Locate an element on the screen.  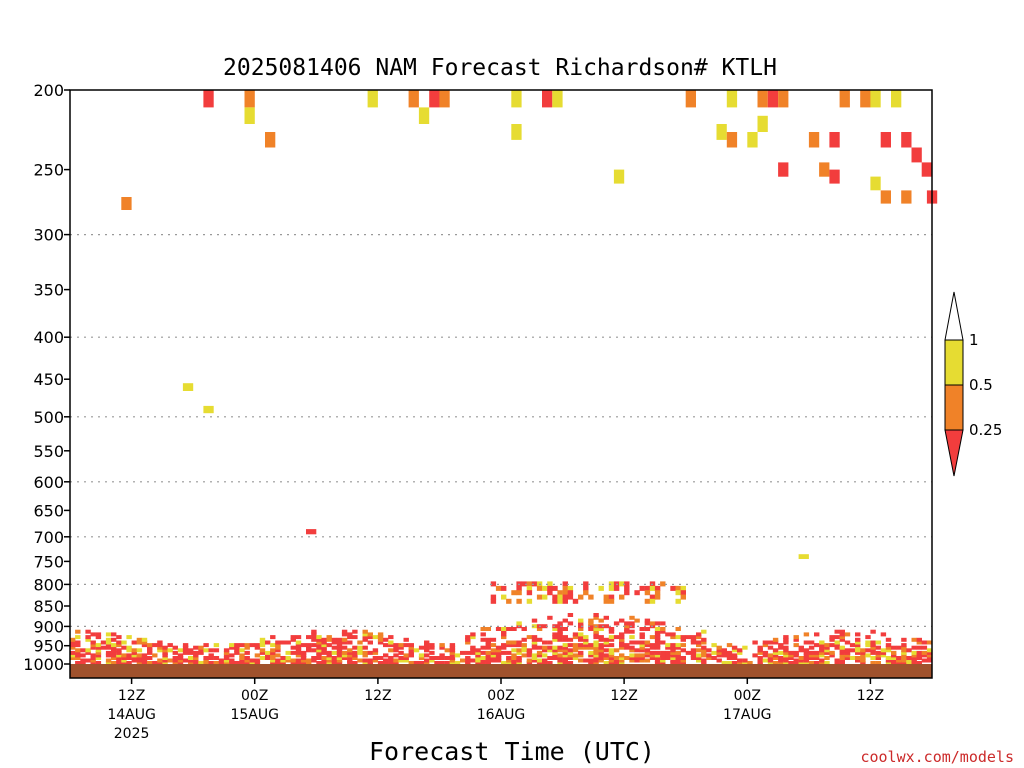
x-tick-label: 12Z is located at coordinates (870, 696).